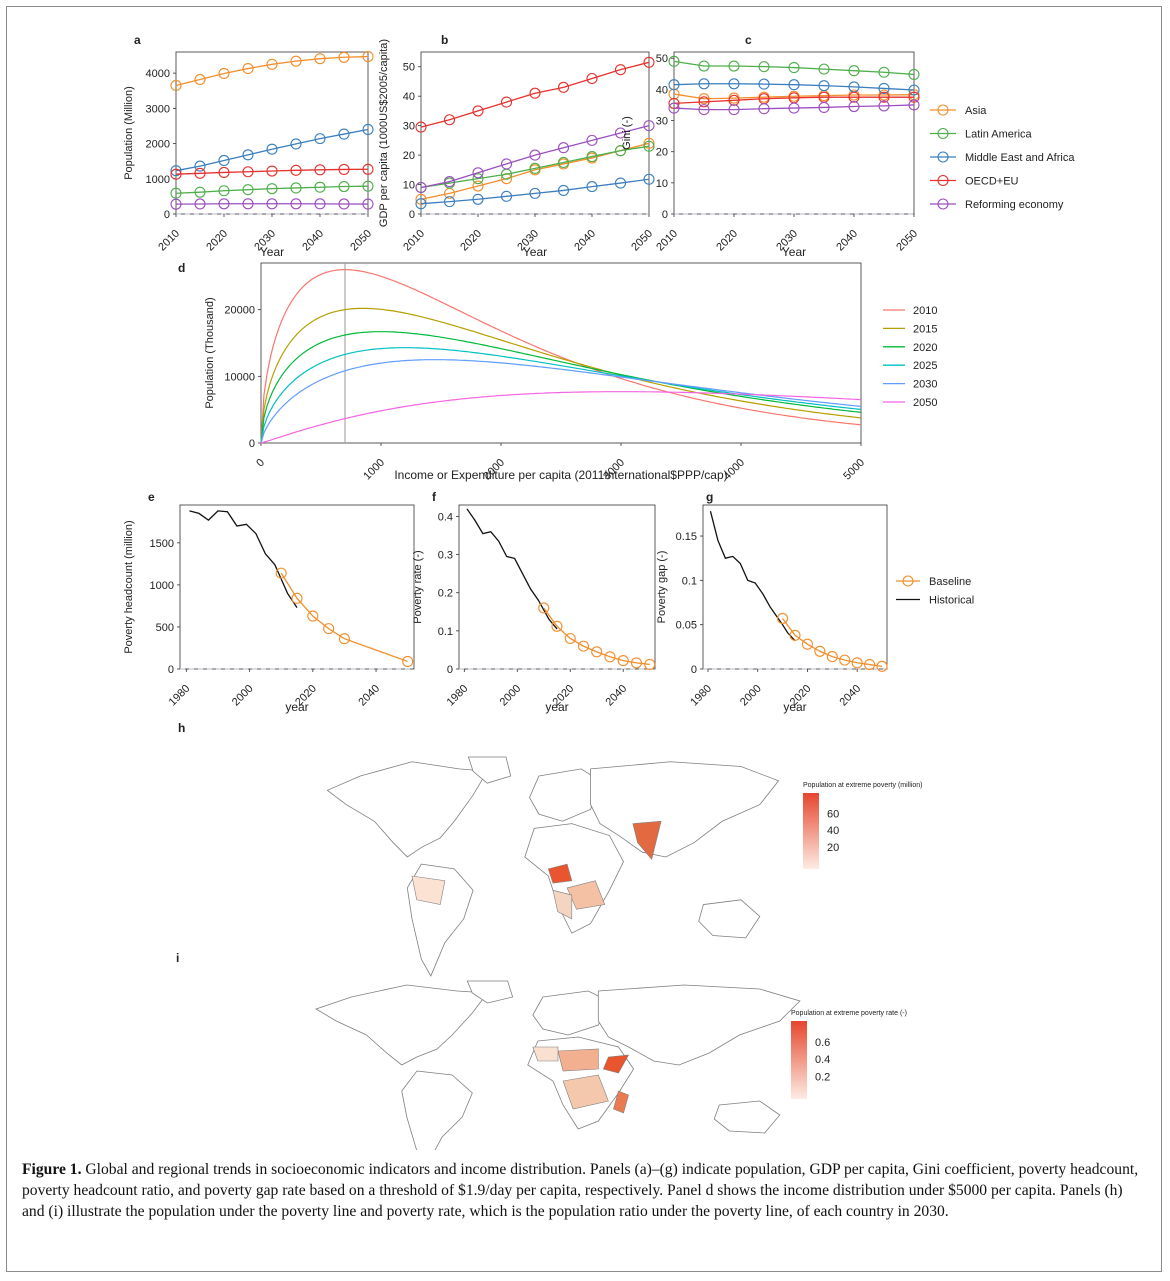 The image size is (1170, 1281). What do you see at coordinates (137, 40) in the screenshot?
I see `panel-letter: a` at bounding box center [137, 40].